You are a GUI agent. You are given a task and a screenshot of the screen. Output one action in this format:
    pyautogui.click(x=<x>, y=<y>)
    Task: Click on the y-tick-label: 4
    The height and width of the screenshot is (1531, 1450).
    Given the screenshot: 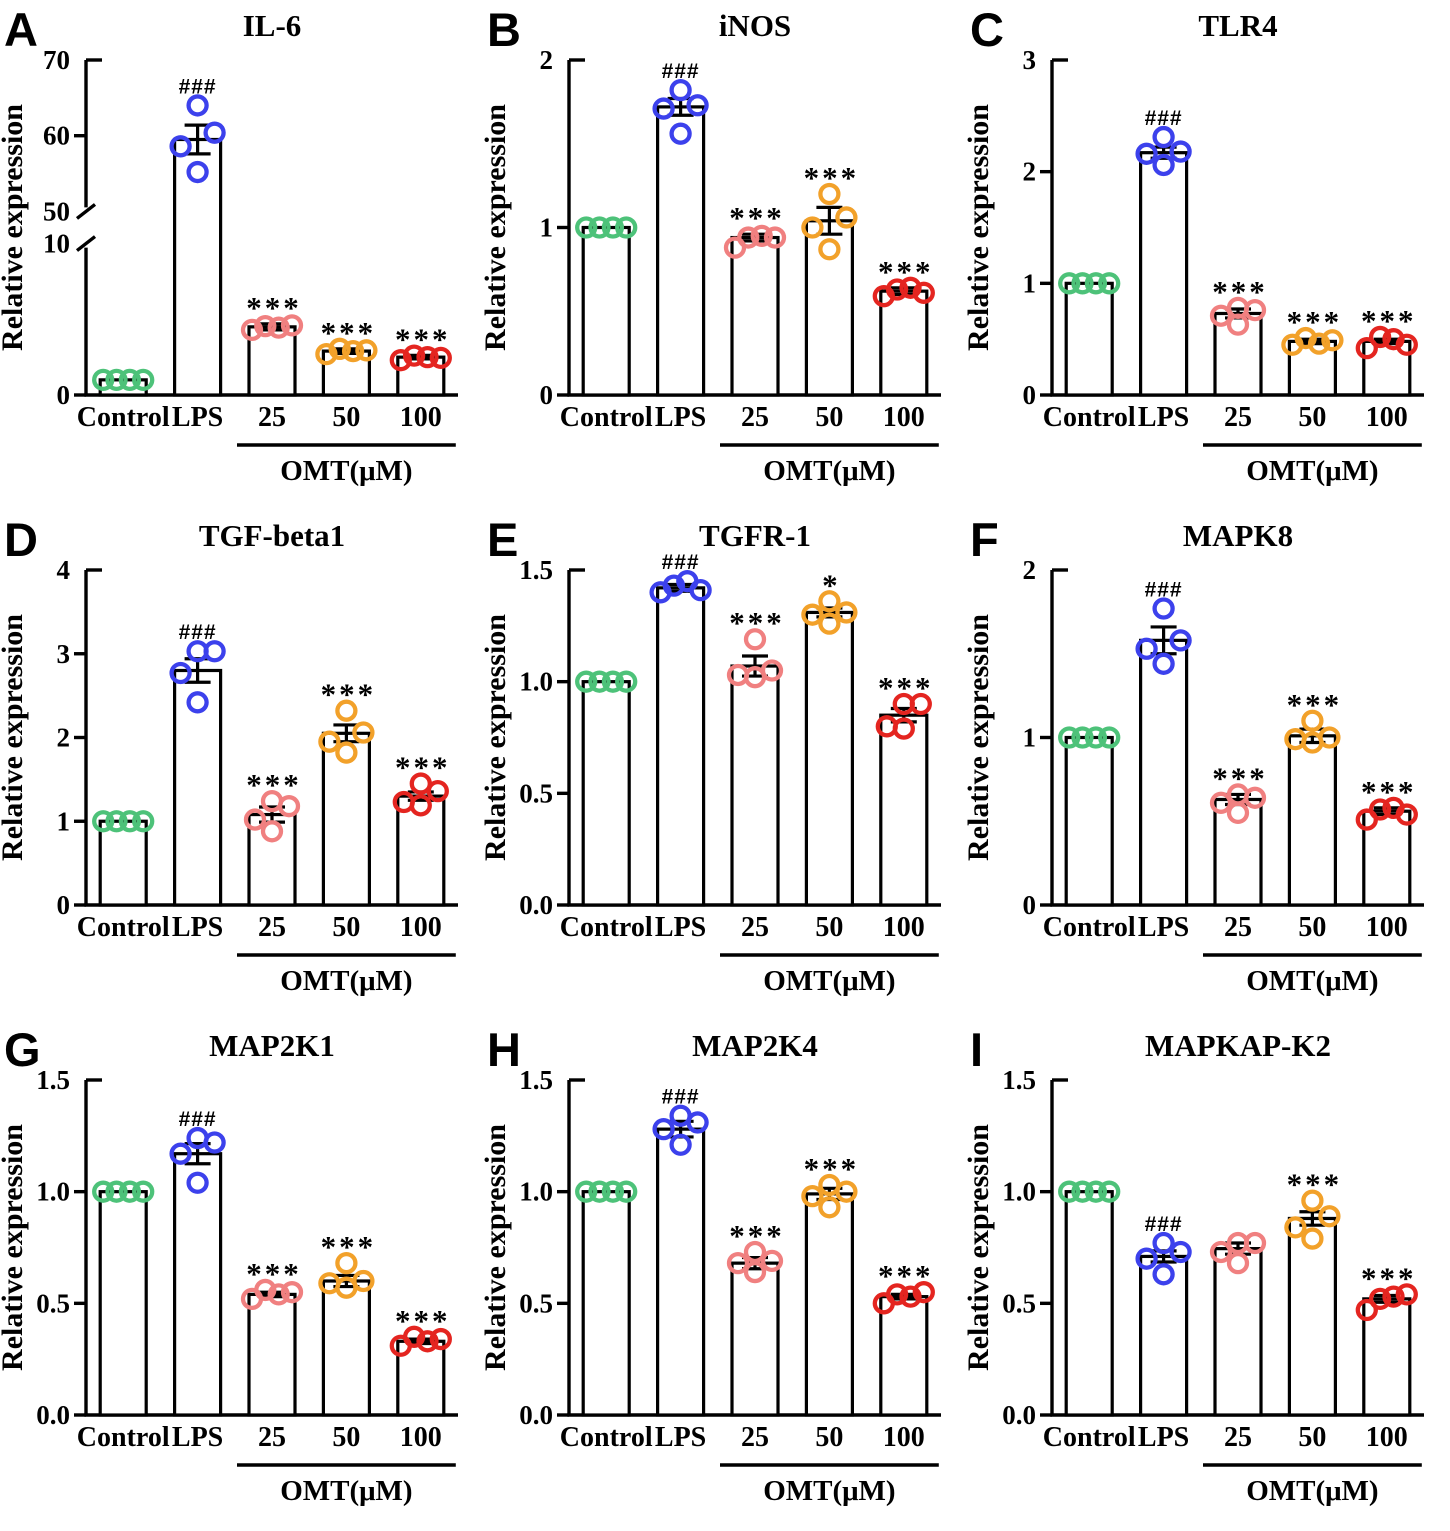 What is the action you would take?
    pyautogui.click(x=64, y=570)
    